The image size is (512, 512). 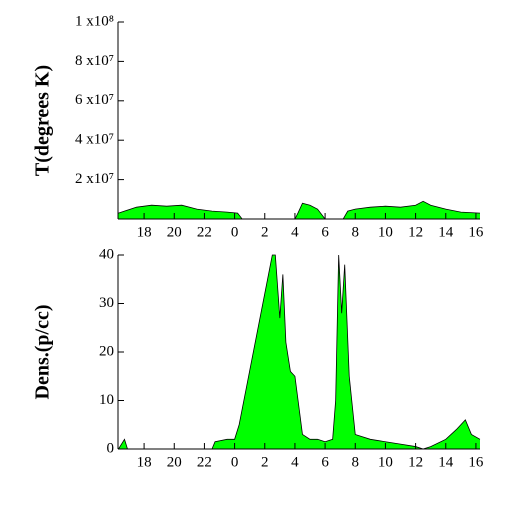 I want to click on y-tick-label: 20, so click(x=106, y=351).